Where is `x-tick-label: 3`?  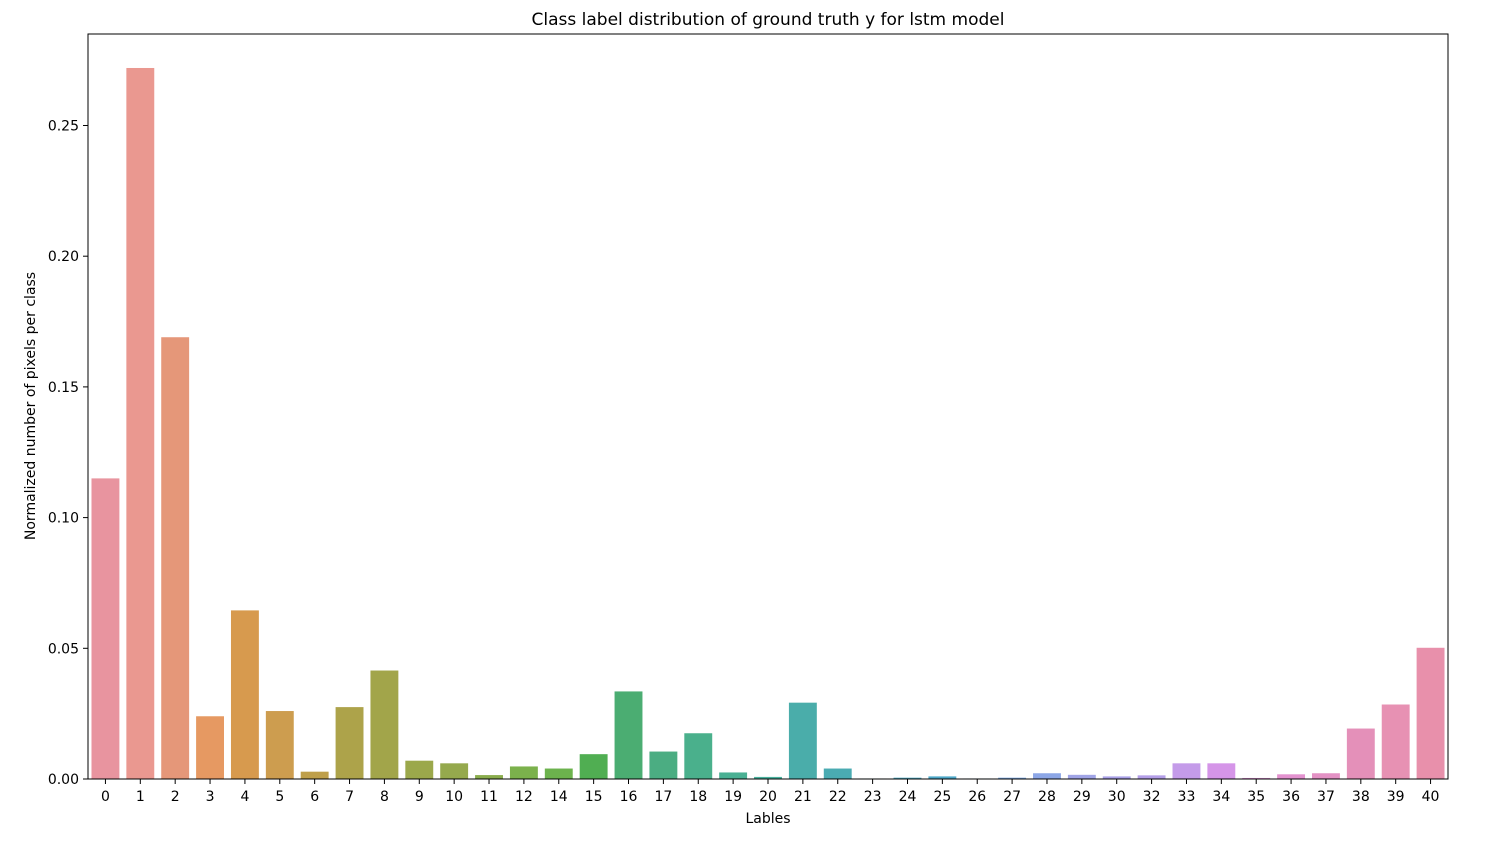
x-tick-label: 3 is located at coordinates (210, 797).